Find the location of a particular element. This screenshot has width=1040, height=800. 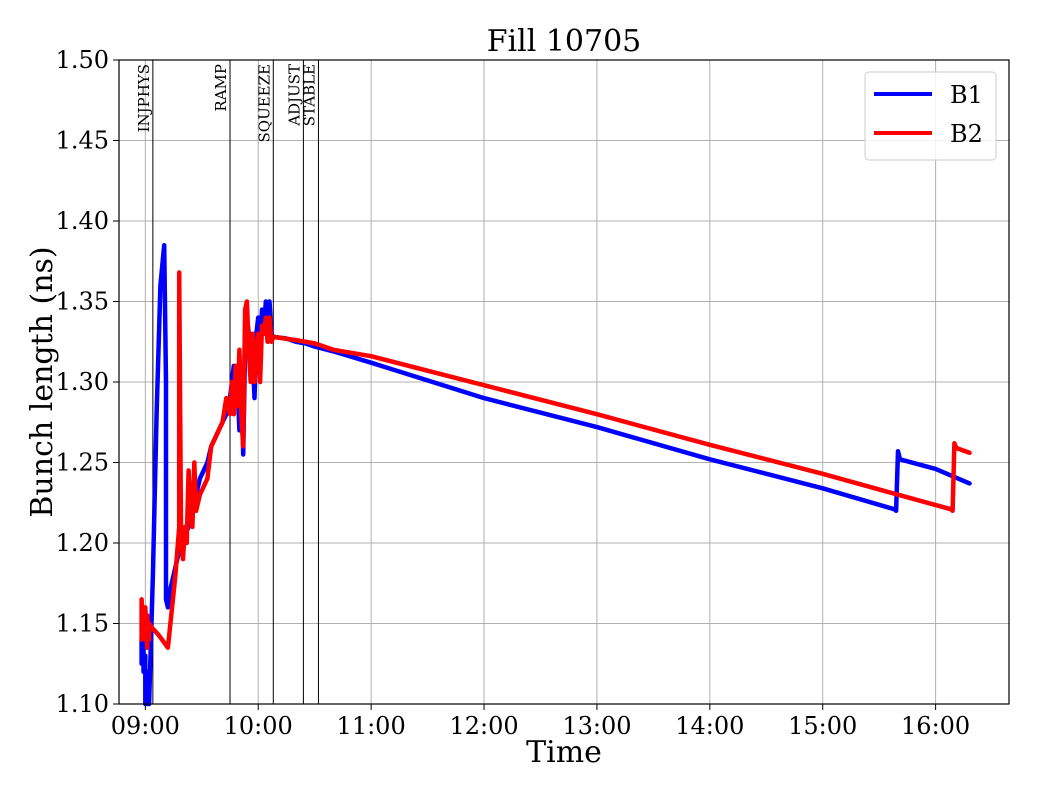

y-tick-label: 1.15 is located at coordinates (82, 624).